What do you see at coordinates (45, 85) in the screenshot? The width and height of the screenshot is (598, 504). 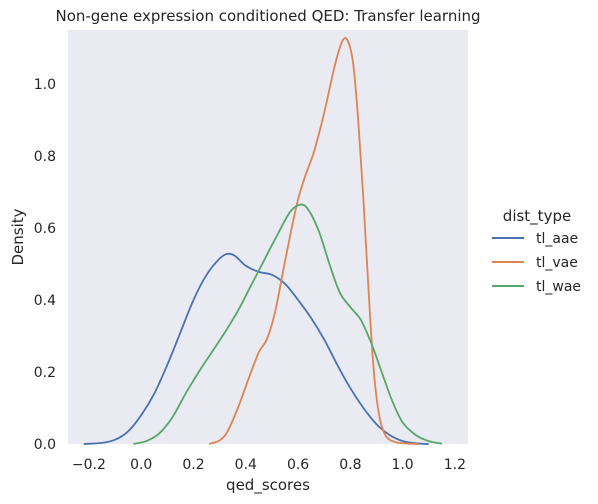 I see `y-tick-label: 1.0` at bounding box center [45, 85].